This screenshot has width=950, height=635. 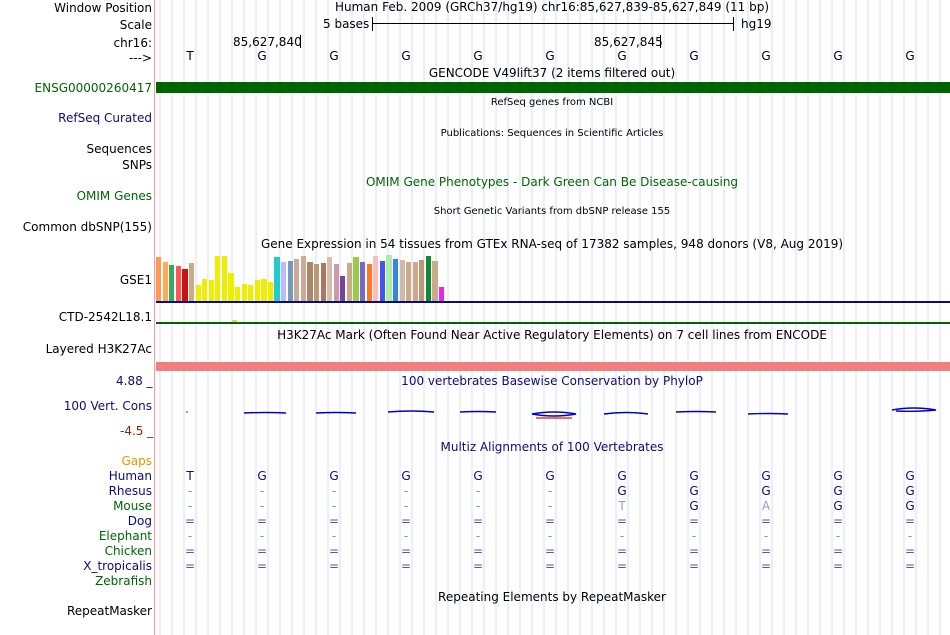 What do you see at coordinates (553, 87) in the screenshot?
I see `gencode-gene-bar` at bounding box center [553, 87].